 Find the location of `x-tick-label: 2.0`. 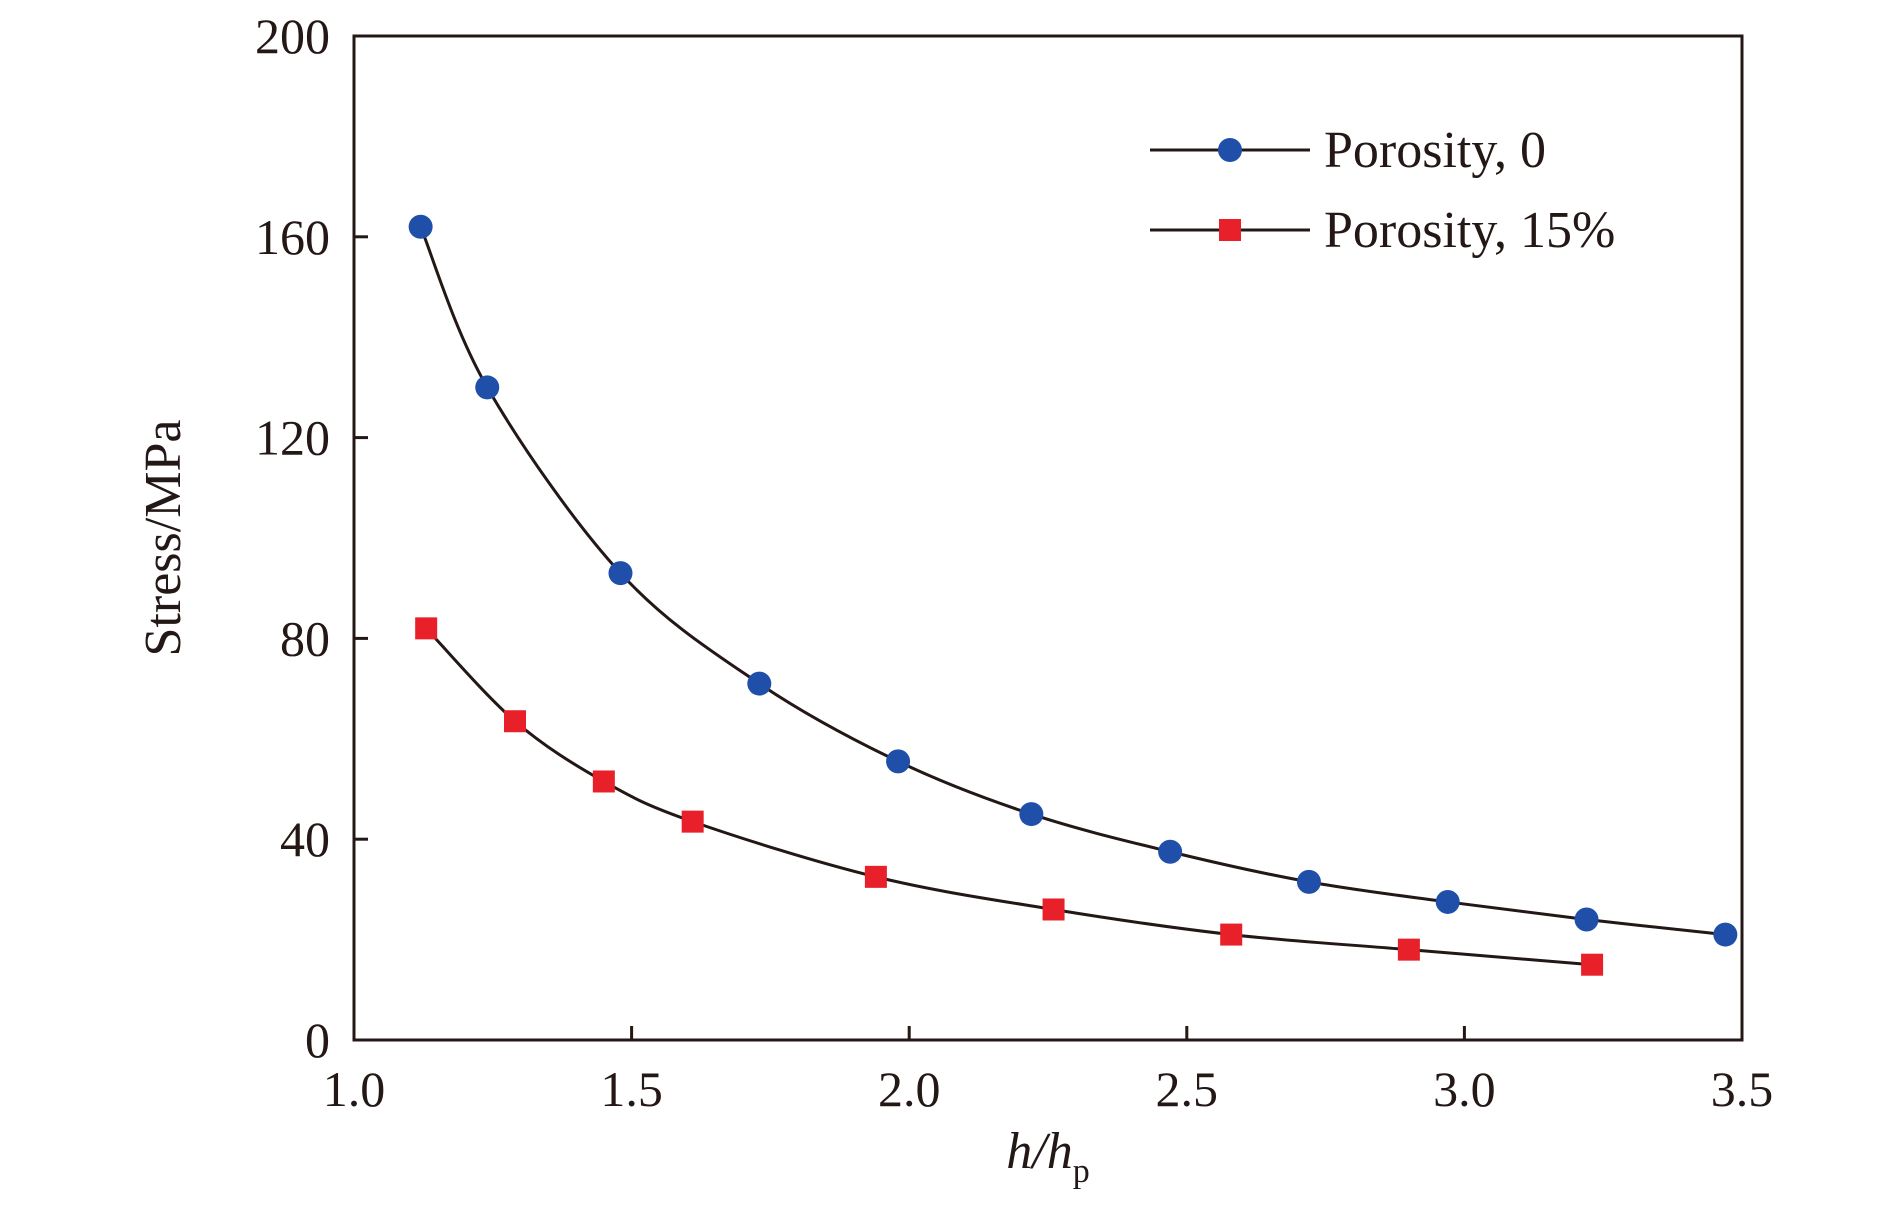

x-tick-label: 2.0 is located at coordinates (909, 1089).